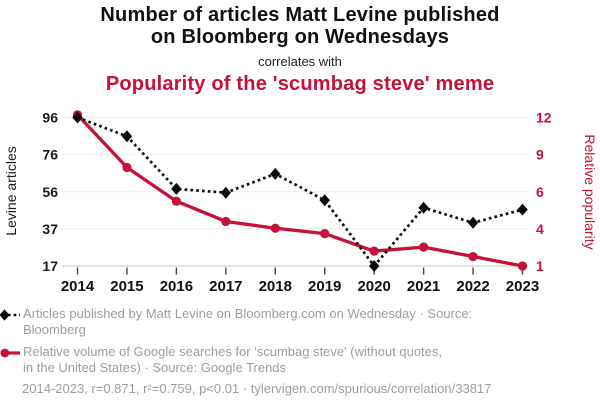 Image resolution: width=600 pixels, height=414 pixels. Describe the element at coordinates (300, 84) in the screenshot. I see `chart-subtitle: Popularity of the 'scumbag steve' meme` at that location.